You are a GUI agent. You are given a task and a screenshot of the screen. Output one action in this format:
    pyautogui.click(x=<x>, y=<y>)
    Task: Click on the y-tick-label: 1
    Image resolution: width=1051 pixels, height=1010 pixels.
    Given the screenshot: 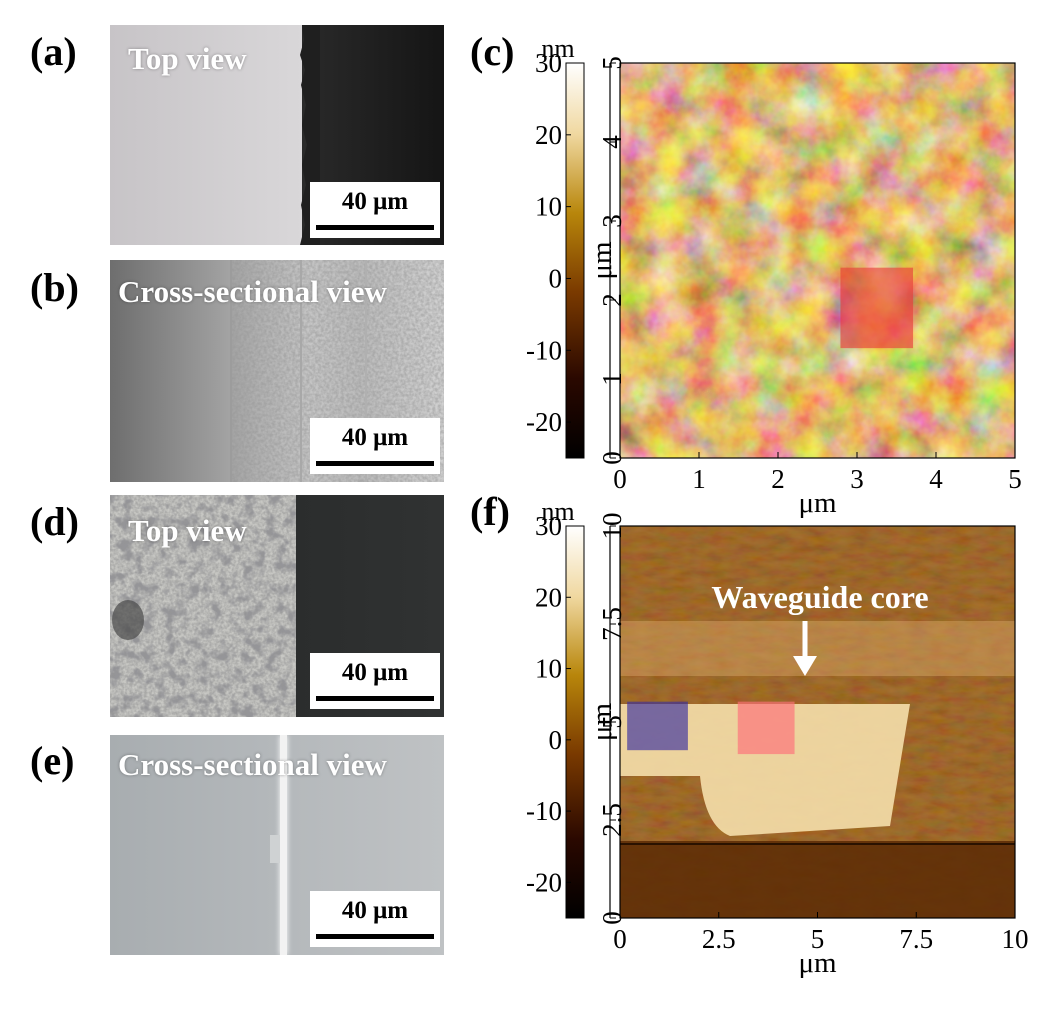 What is the action you would take?
    pyautogui.click(x=612, y=379)
    